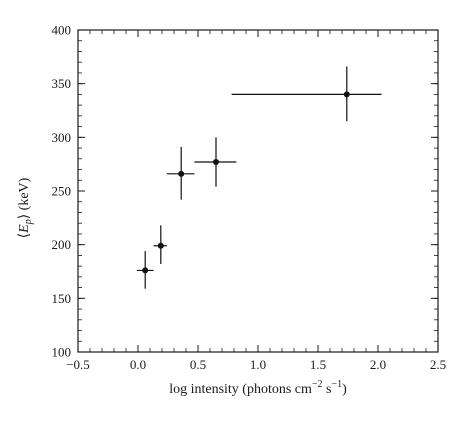 The width and height of the screenshot is (474, 425). I want to click on x-tick-label: 2.0, so click(378, 364).